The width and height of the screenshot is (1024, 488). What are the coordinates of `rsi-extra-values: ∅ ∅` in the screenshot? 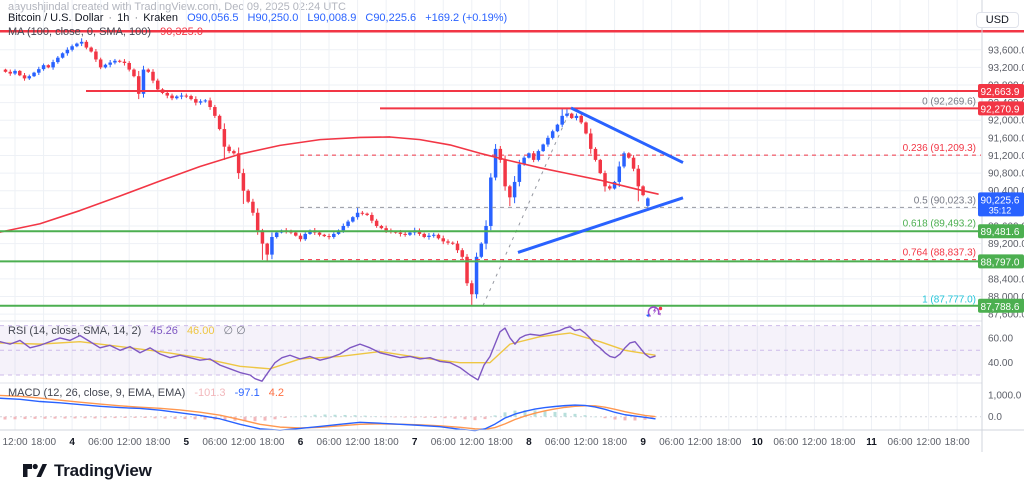 It's located at (234, 331).